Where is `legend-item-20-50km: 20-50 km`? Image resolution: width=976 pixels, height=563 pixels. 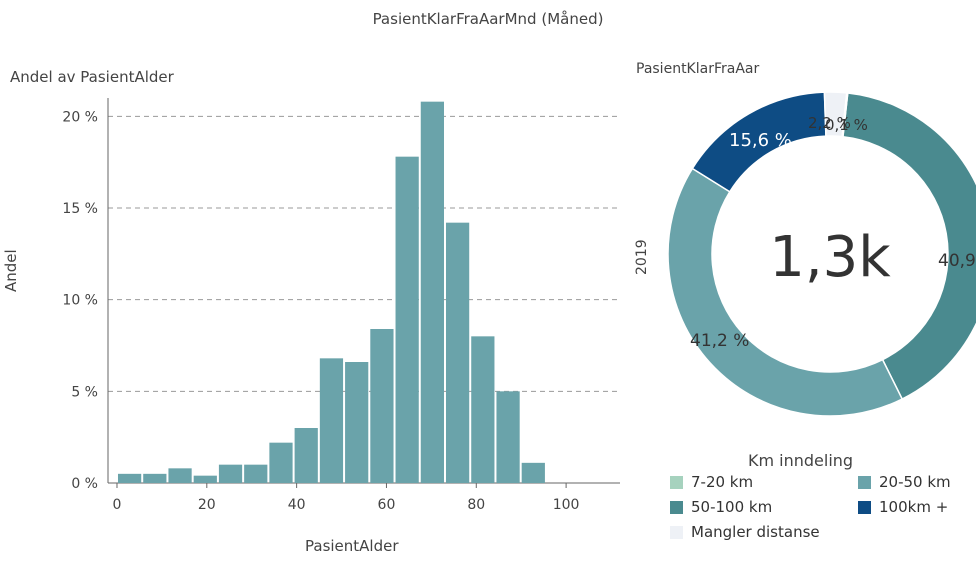
legend-item-20-50km: 20-50 km is located at coordinates (904, 482).